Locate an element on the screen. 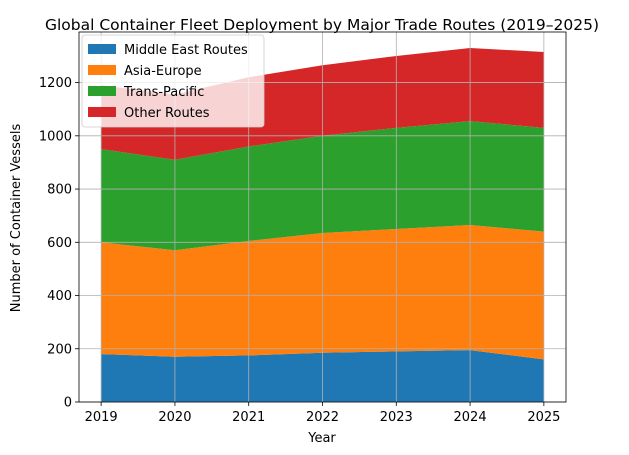 Image resolution: width=629 pixels, height=455 pixels. x-axis-ticks: 2019 2020 2021 2022 2023 2024 2025 is located at coordinates (322, 413).